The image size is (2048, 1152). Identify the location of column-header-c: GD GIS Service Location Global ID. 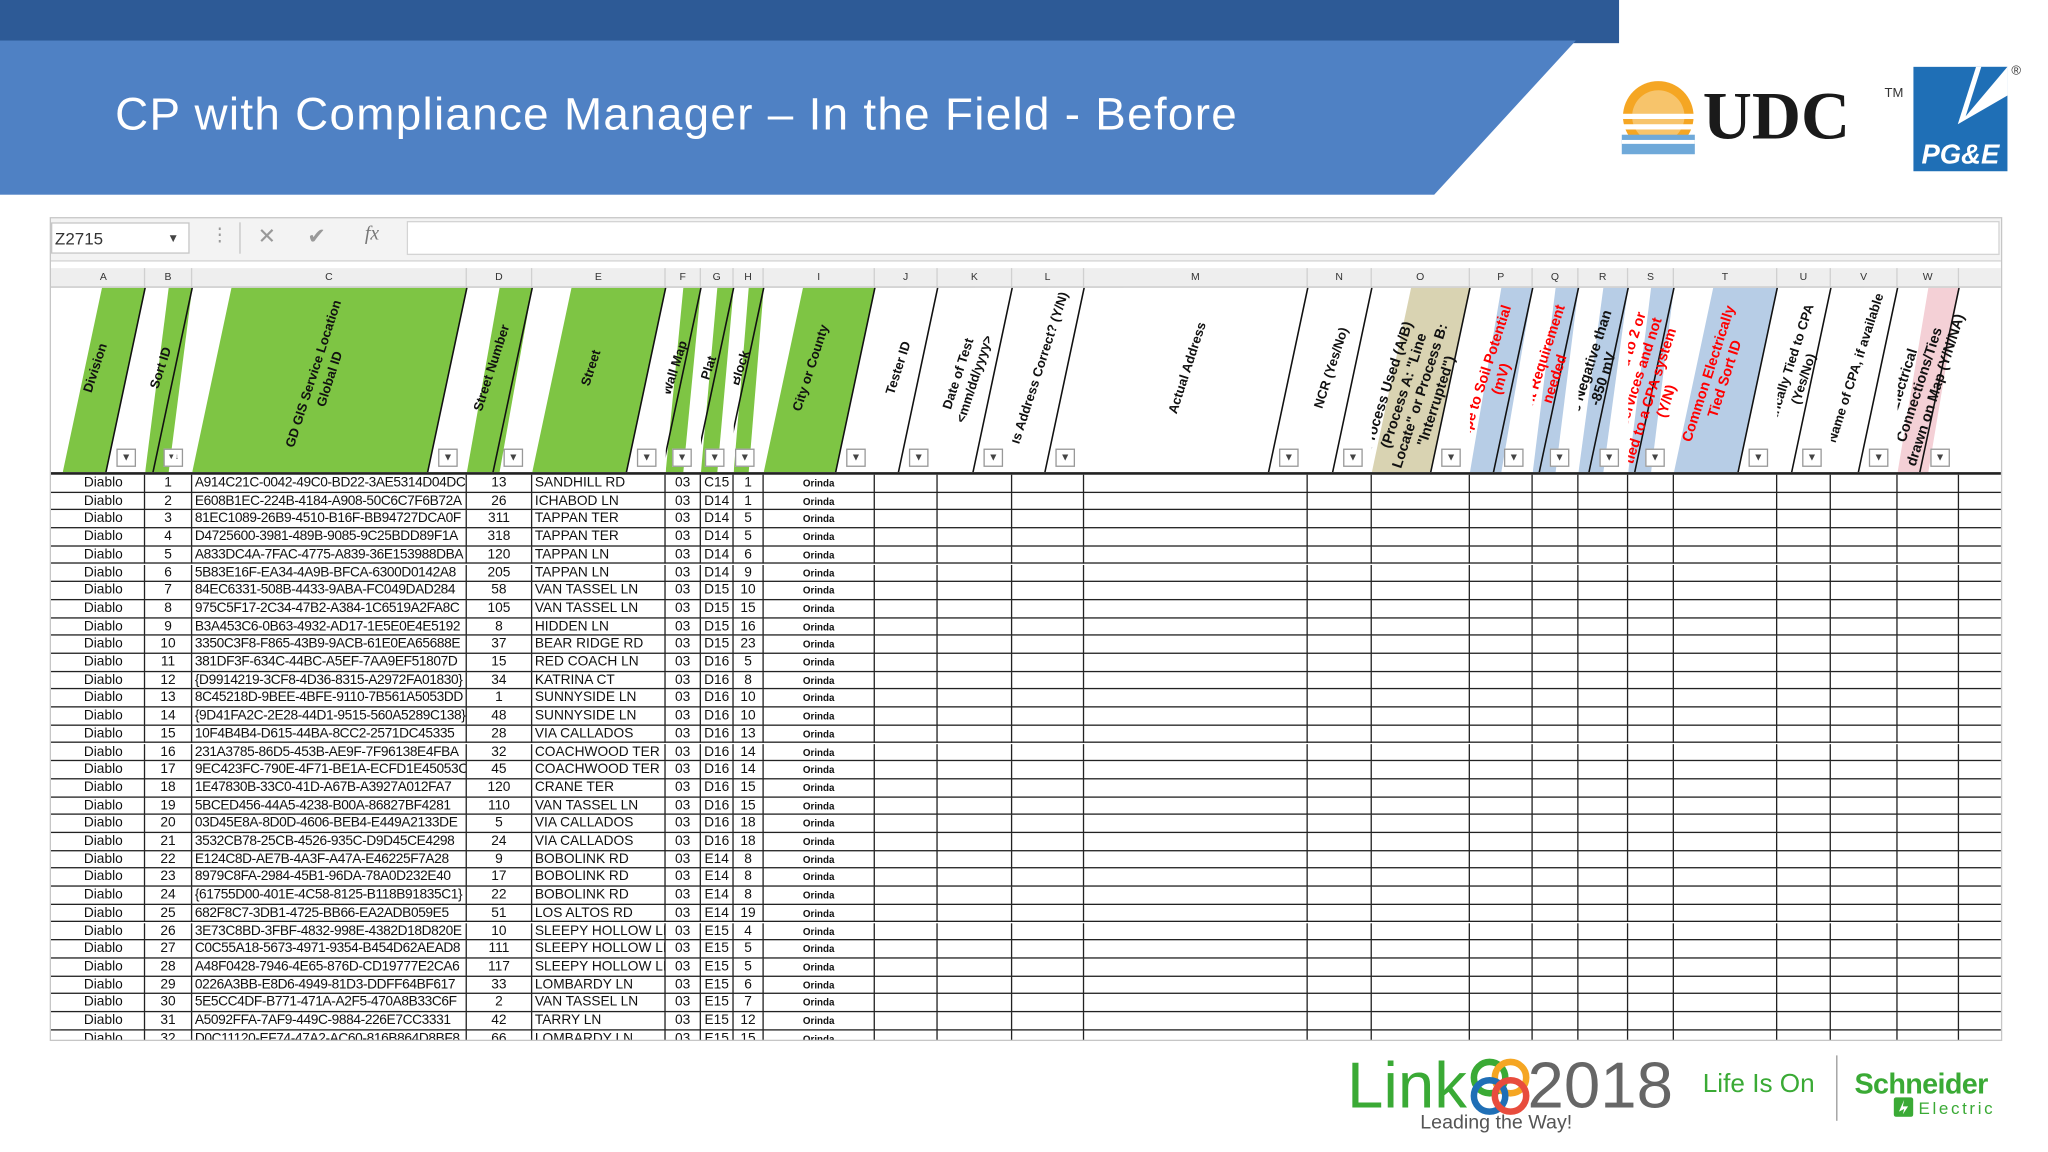
(349, 380).